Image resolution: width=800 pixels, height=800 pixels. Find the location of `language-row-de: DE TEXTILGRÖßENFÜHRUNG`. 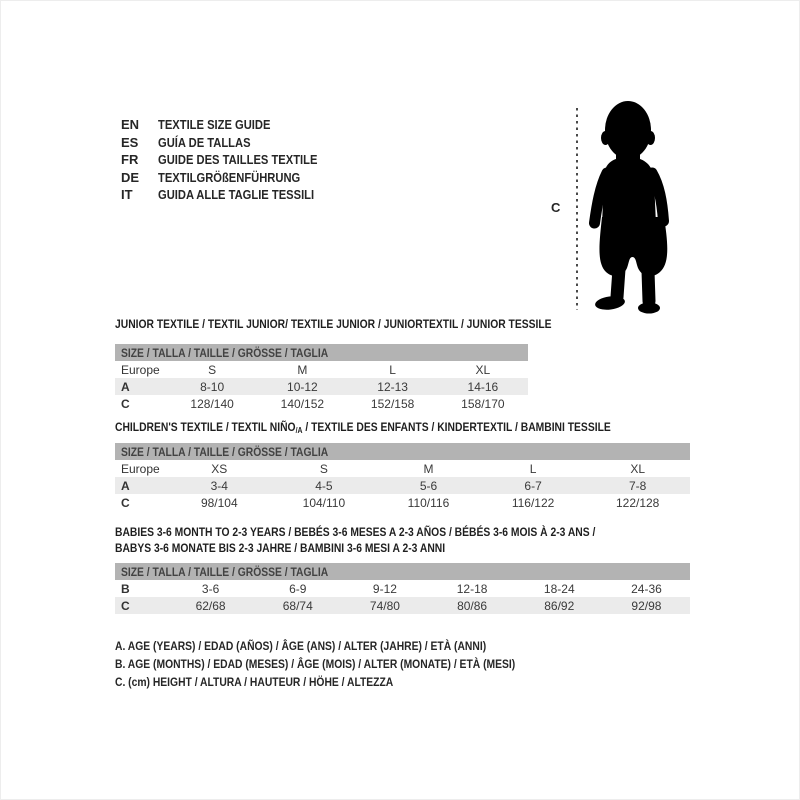

language-row-de: DE TEXTILGRÖßENFÜHRUNG is located at coordinates (232, 178).